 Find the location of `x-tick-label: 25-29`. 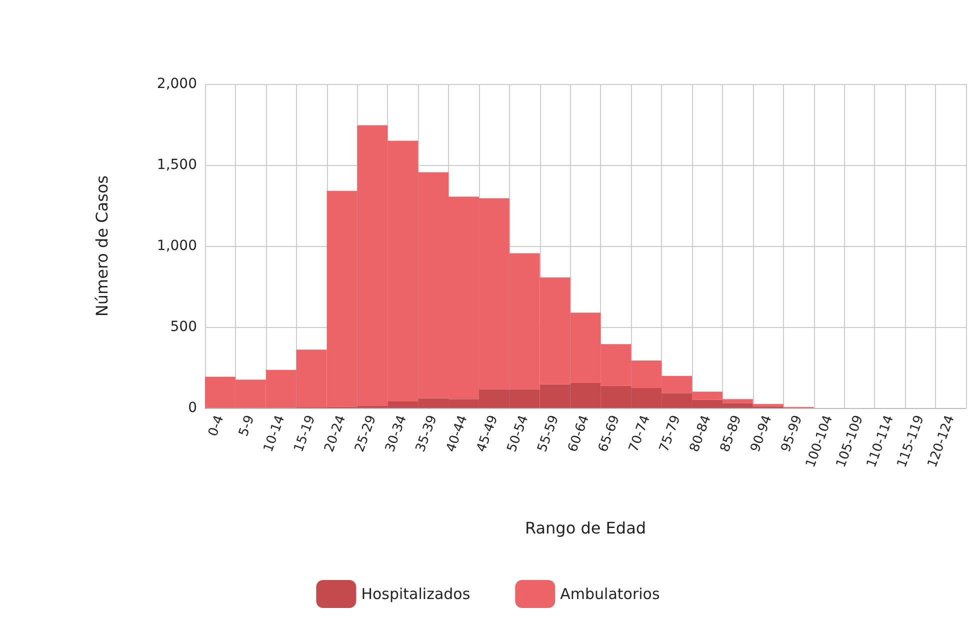

x-tick-label: 25-29 is located at coordinates (366, 433).